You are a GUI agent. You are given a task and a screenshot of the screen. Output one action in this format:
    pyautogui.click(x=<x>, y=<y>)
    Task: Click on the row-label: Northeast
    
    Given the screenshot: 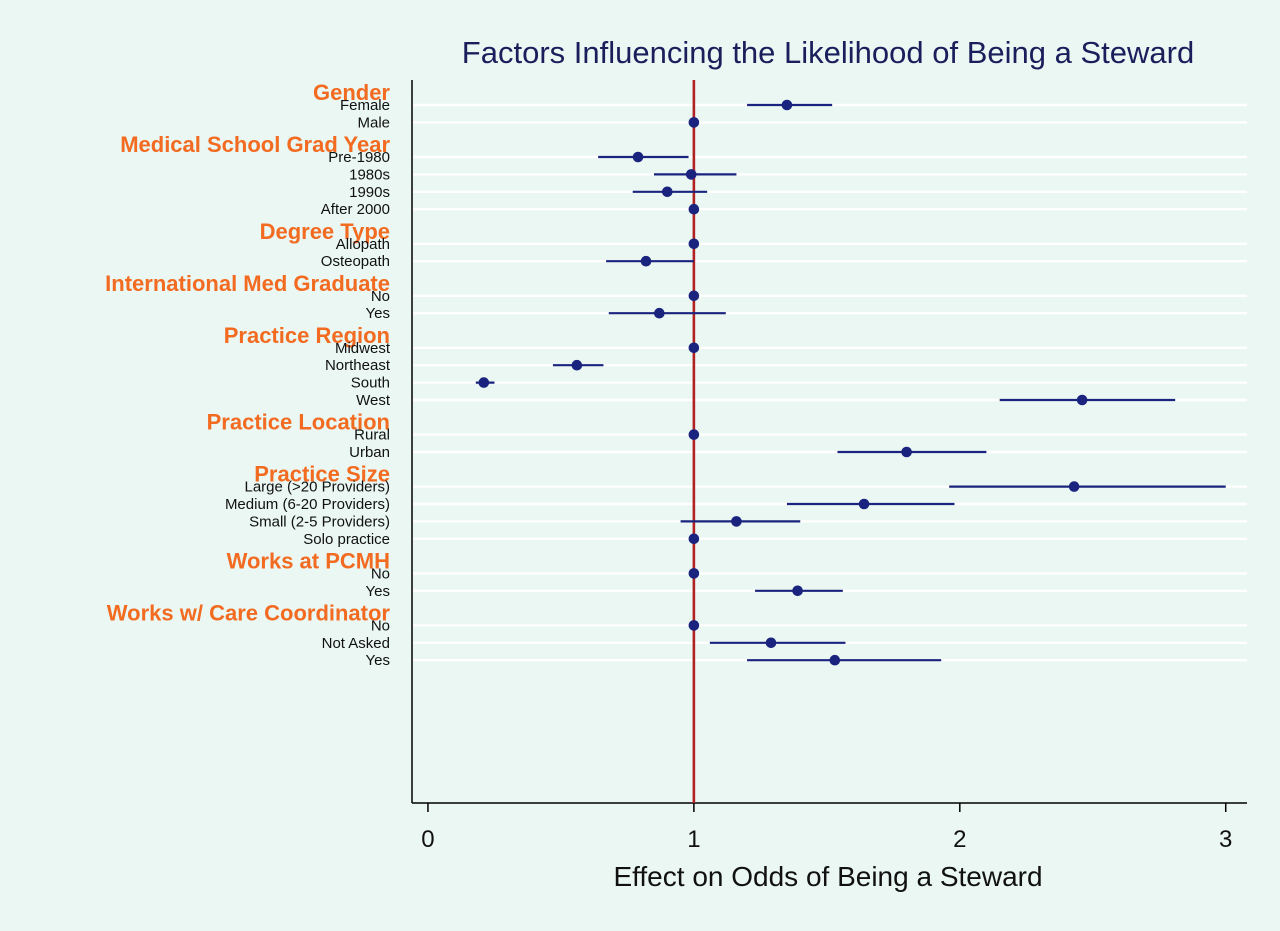 What is the action you would take?
    pyautogui.click(x=358, y=365)
    